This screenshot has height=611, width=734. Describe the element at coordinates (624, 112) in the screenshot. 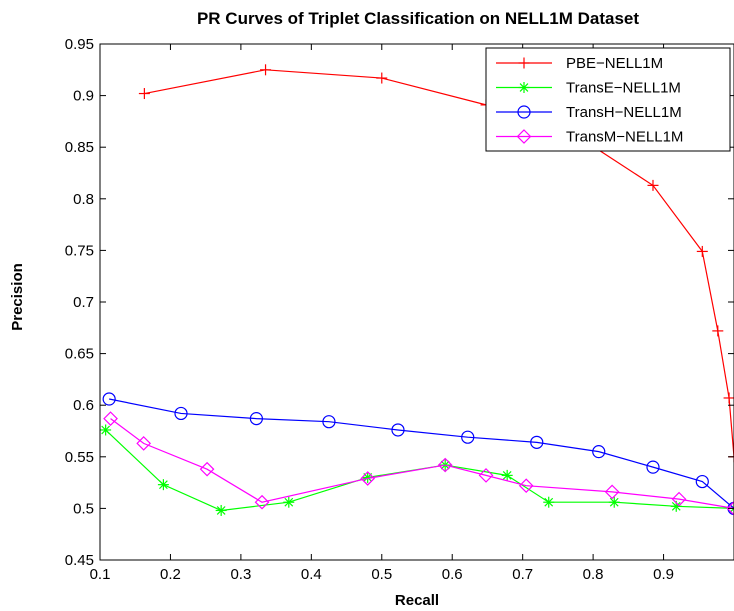

I see `legend-label: TransH−NELL1M` at that location.